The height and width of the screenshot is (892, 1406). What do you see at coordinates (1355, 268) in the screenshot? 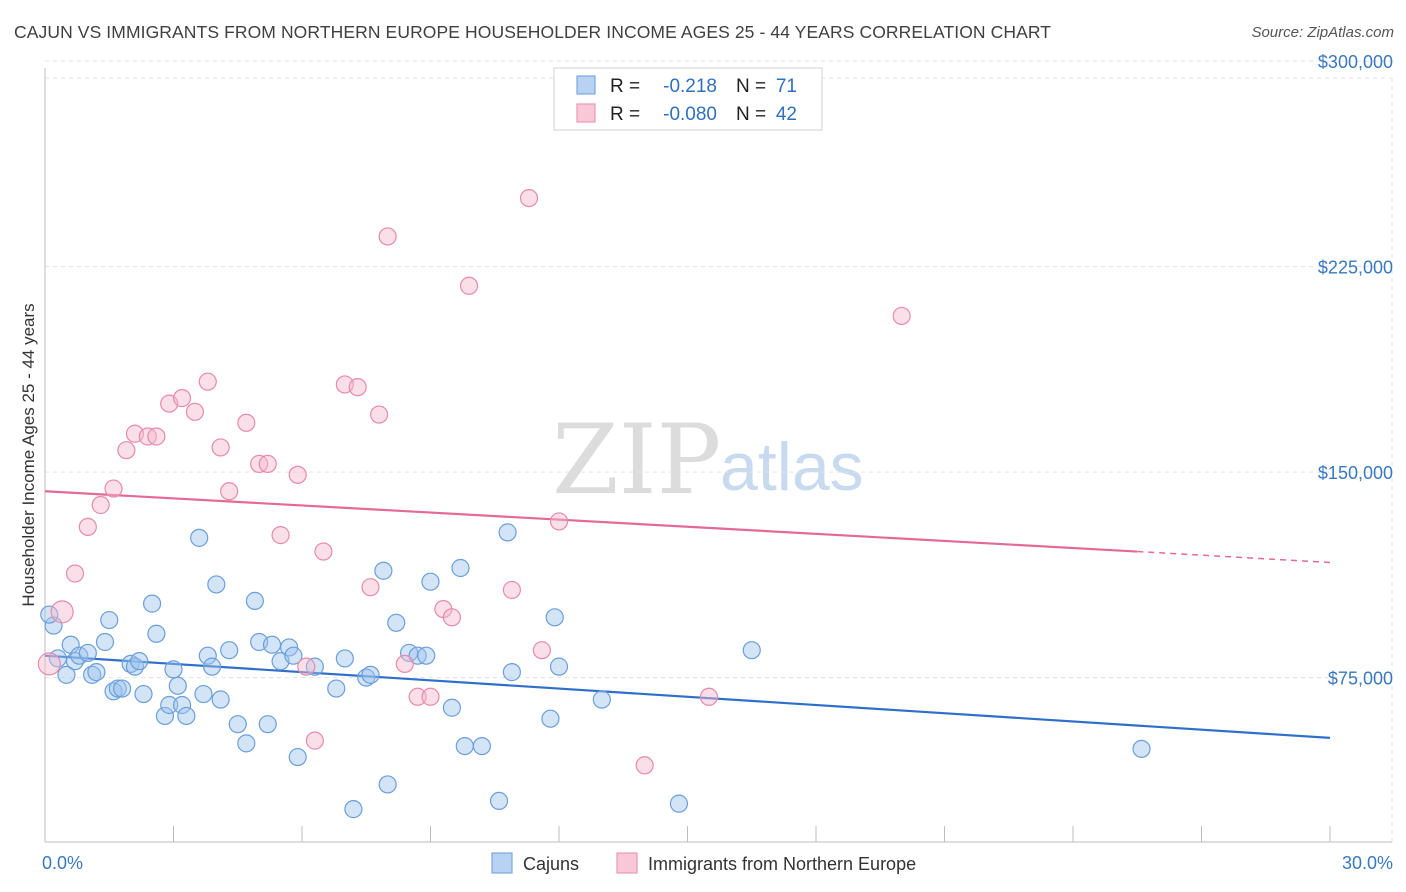
I see `y-tick-label: $225,000` at bounding box center [1355, 268].